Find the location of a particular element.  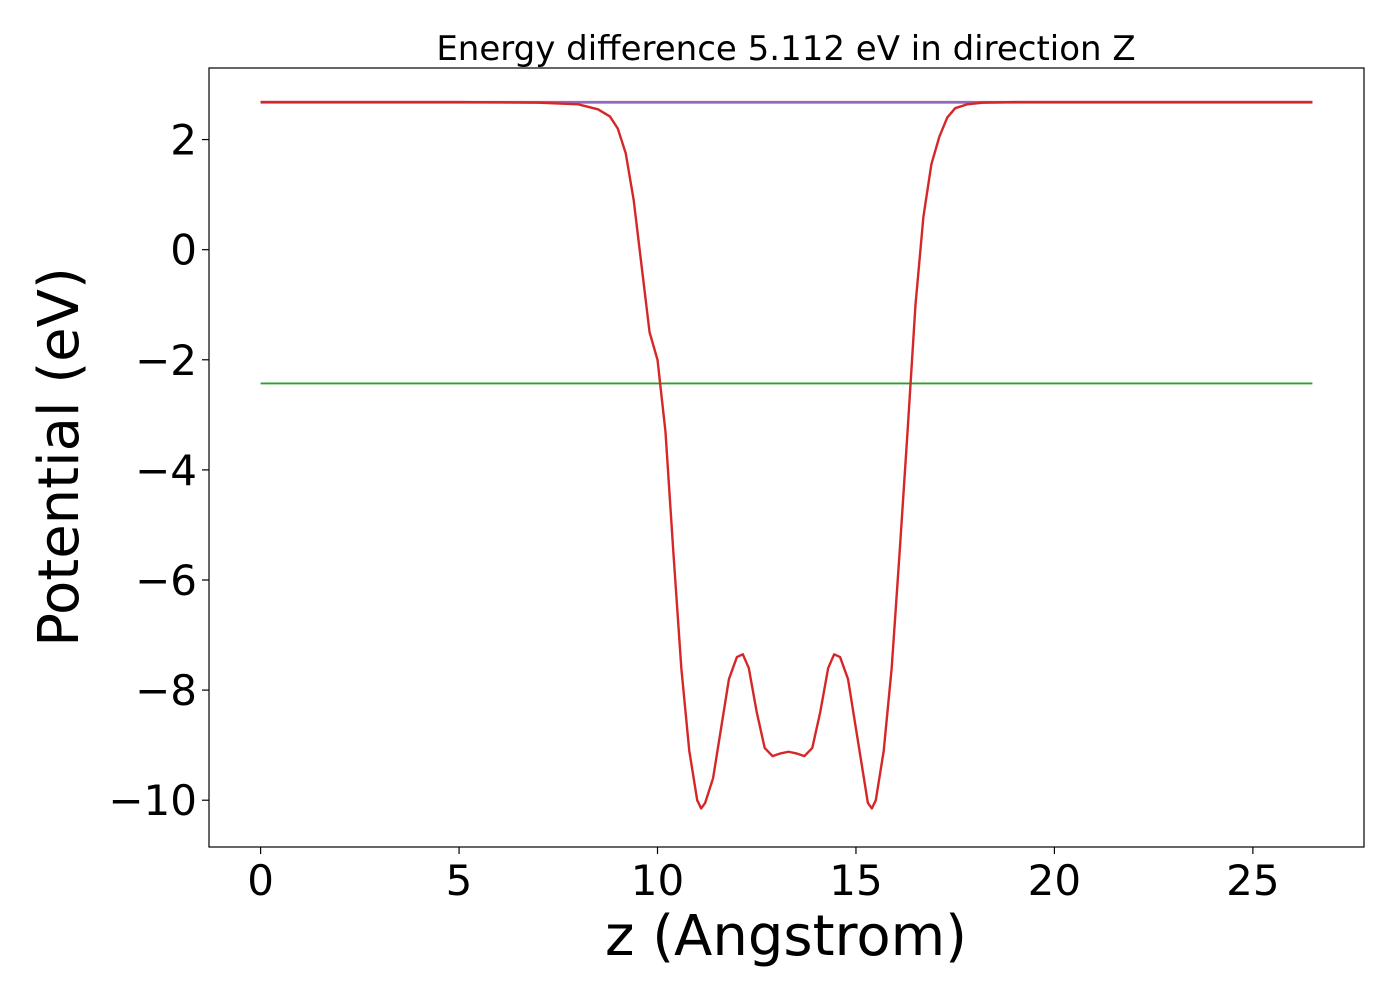

x-tick-label: 5 is located at coordinates (459, 880).